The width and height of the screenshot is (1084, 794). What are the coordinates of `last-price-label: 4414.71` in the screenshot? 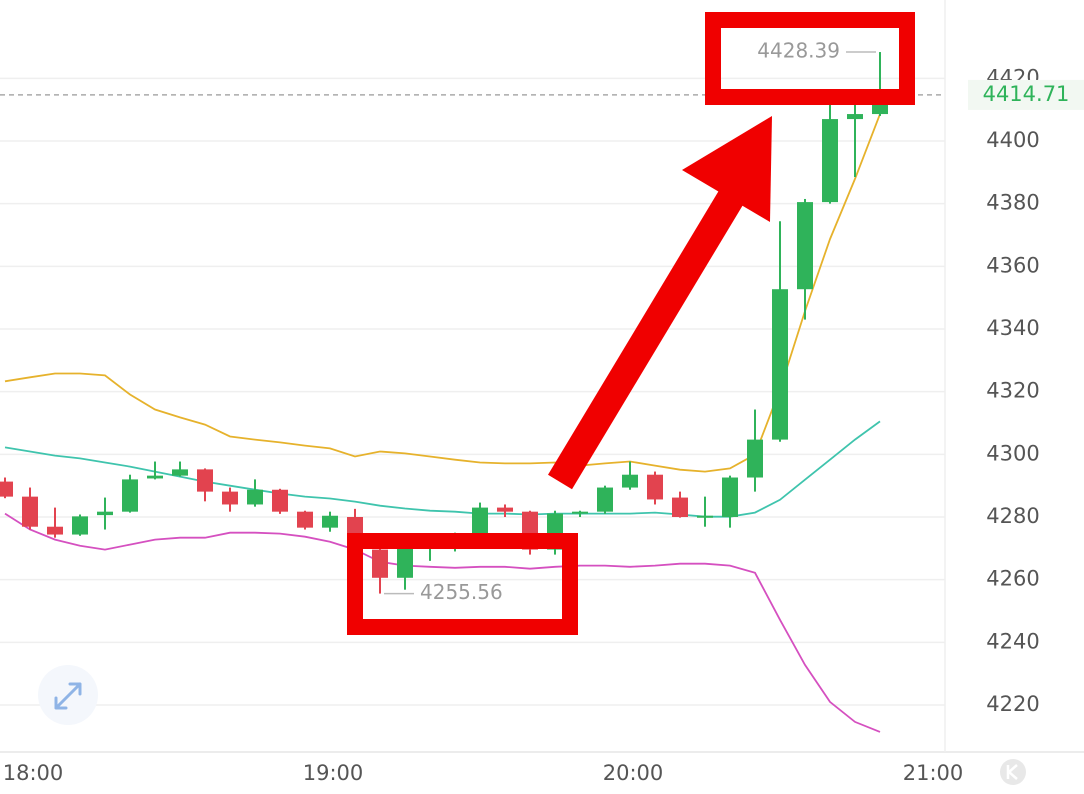 It's located at (1026, 94).